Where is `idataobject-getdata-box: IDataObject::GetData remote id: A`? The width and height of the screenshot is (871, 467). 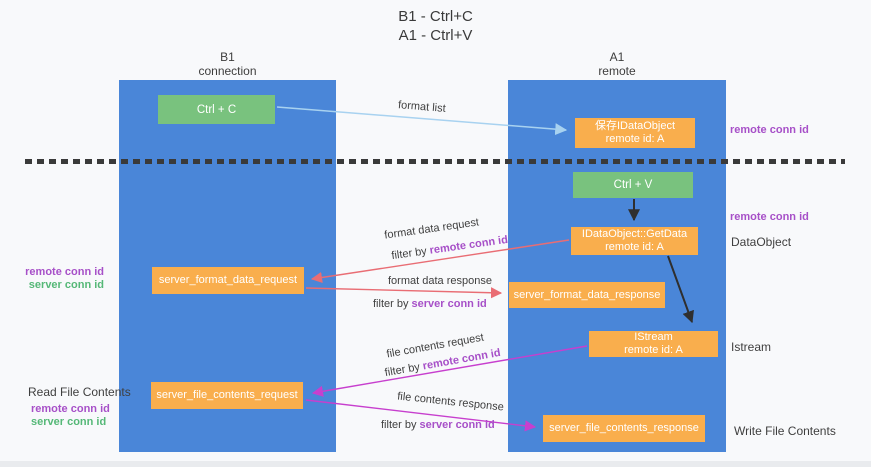
idataobject-getdata-box: IDataObject::GetData remote id: A is located at coordinates (634, 241).